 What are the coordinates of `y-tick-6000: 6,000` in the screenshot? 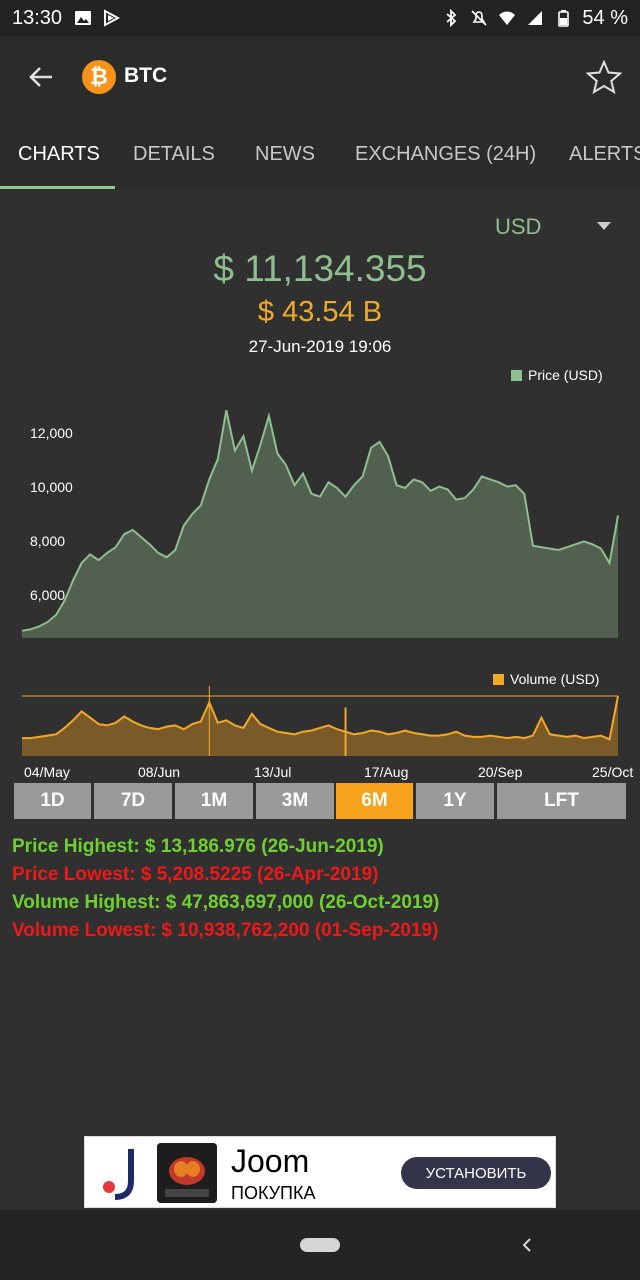 It's located at (48, 595).